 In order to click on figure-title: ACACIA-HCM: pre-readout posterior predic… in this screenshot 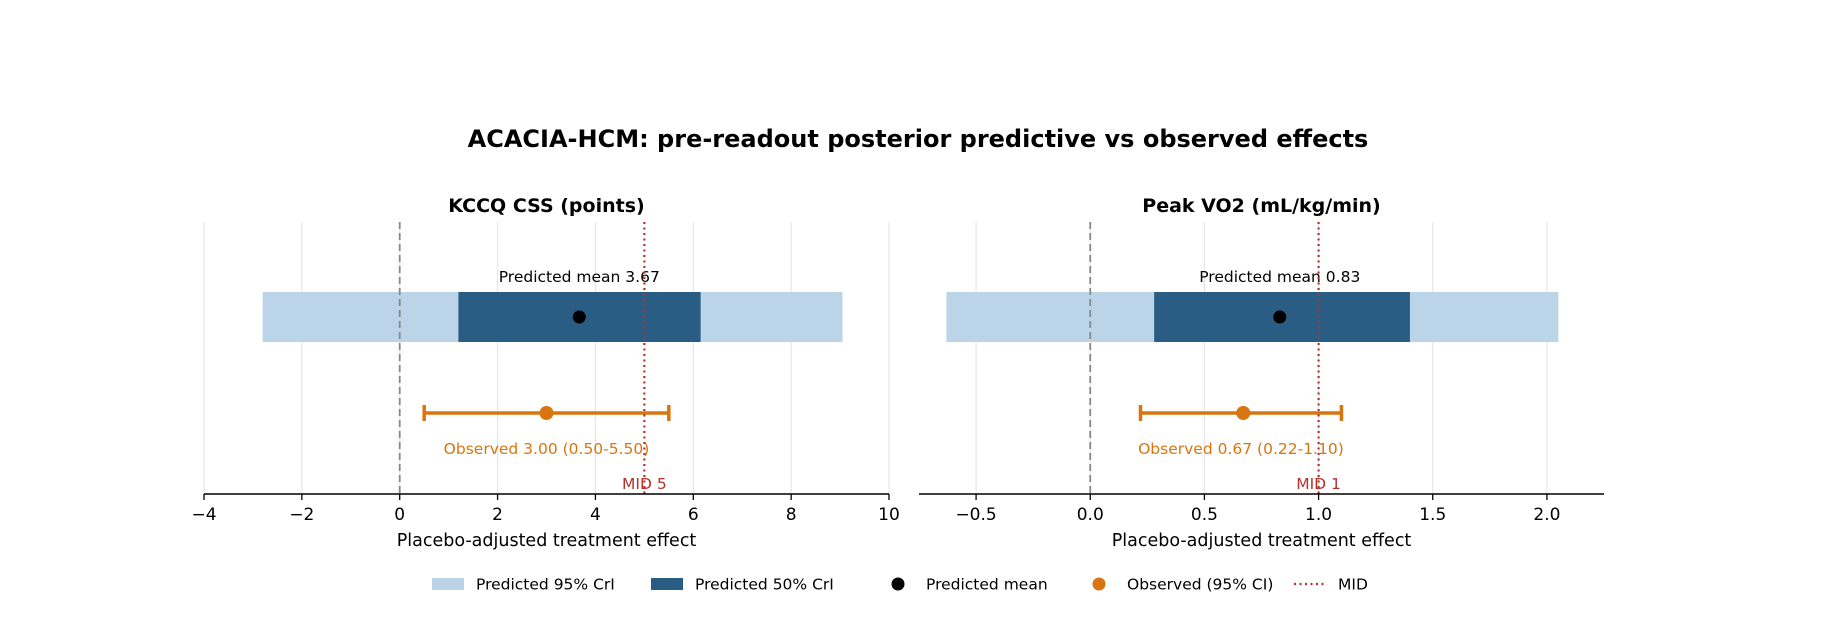, I will do `click(918, 139)`.